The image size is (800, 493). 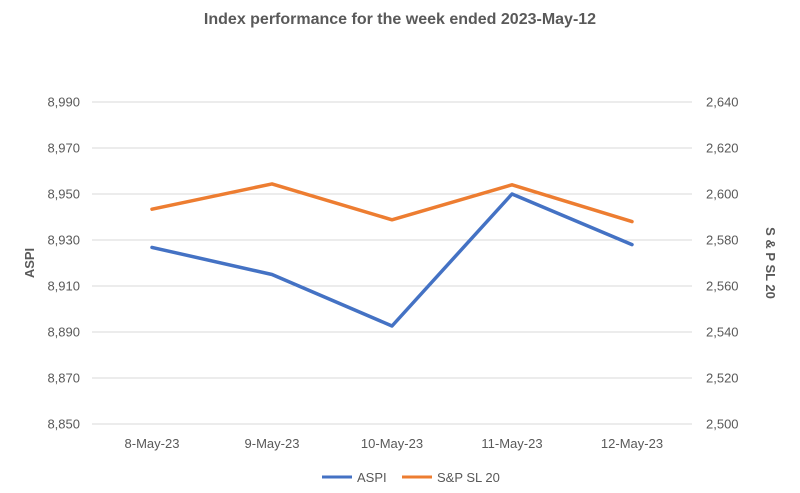 I want to click on right-y-axis-title: S & P SL 20, so click(x=770, y=263).